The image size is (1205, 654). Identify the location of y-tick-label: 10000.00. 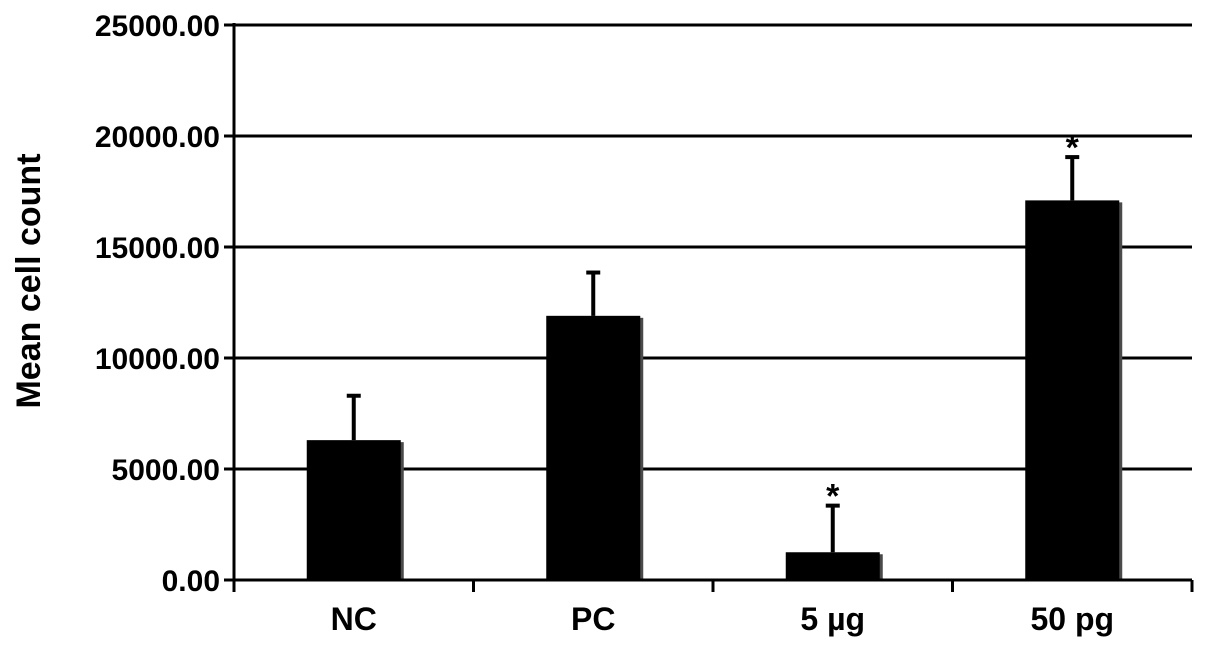
(157, 359).